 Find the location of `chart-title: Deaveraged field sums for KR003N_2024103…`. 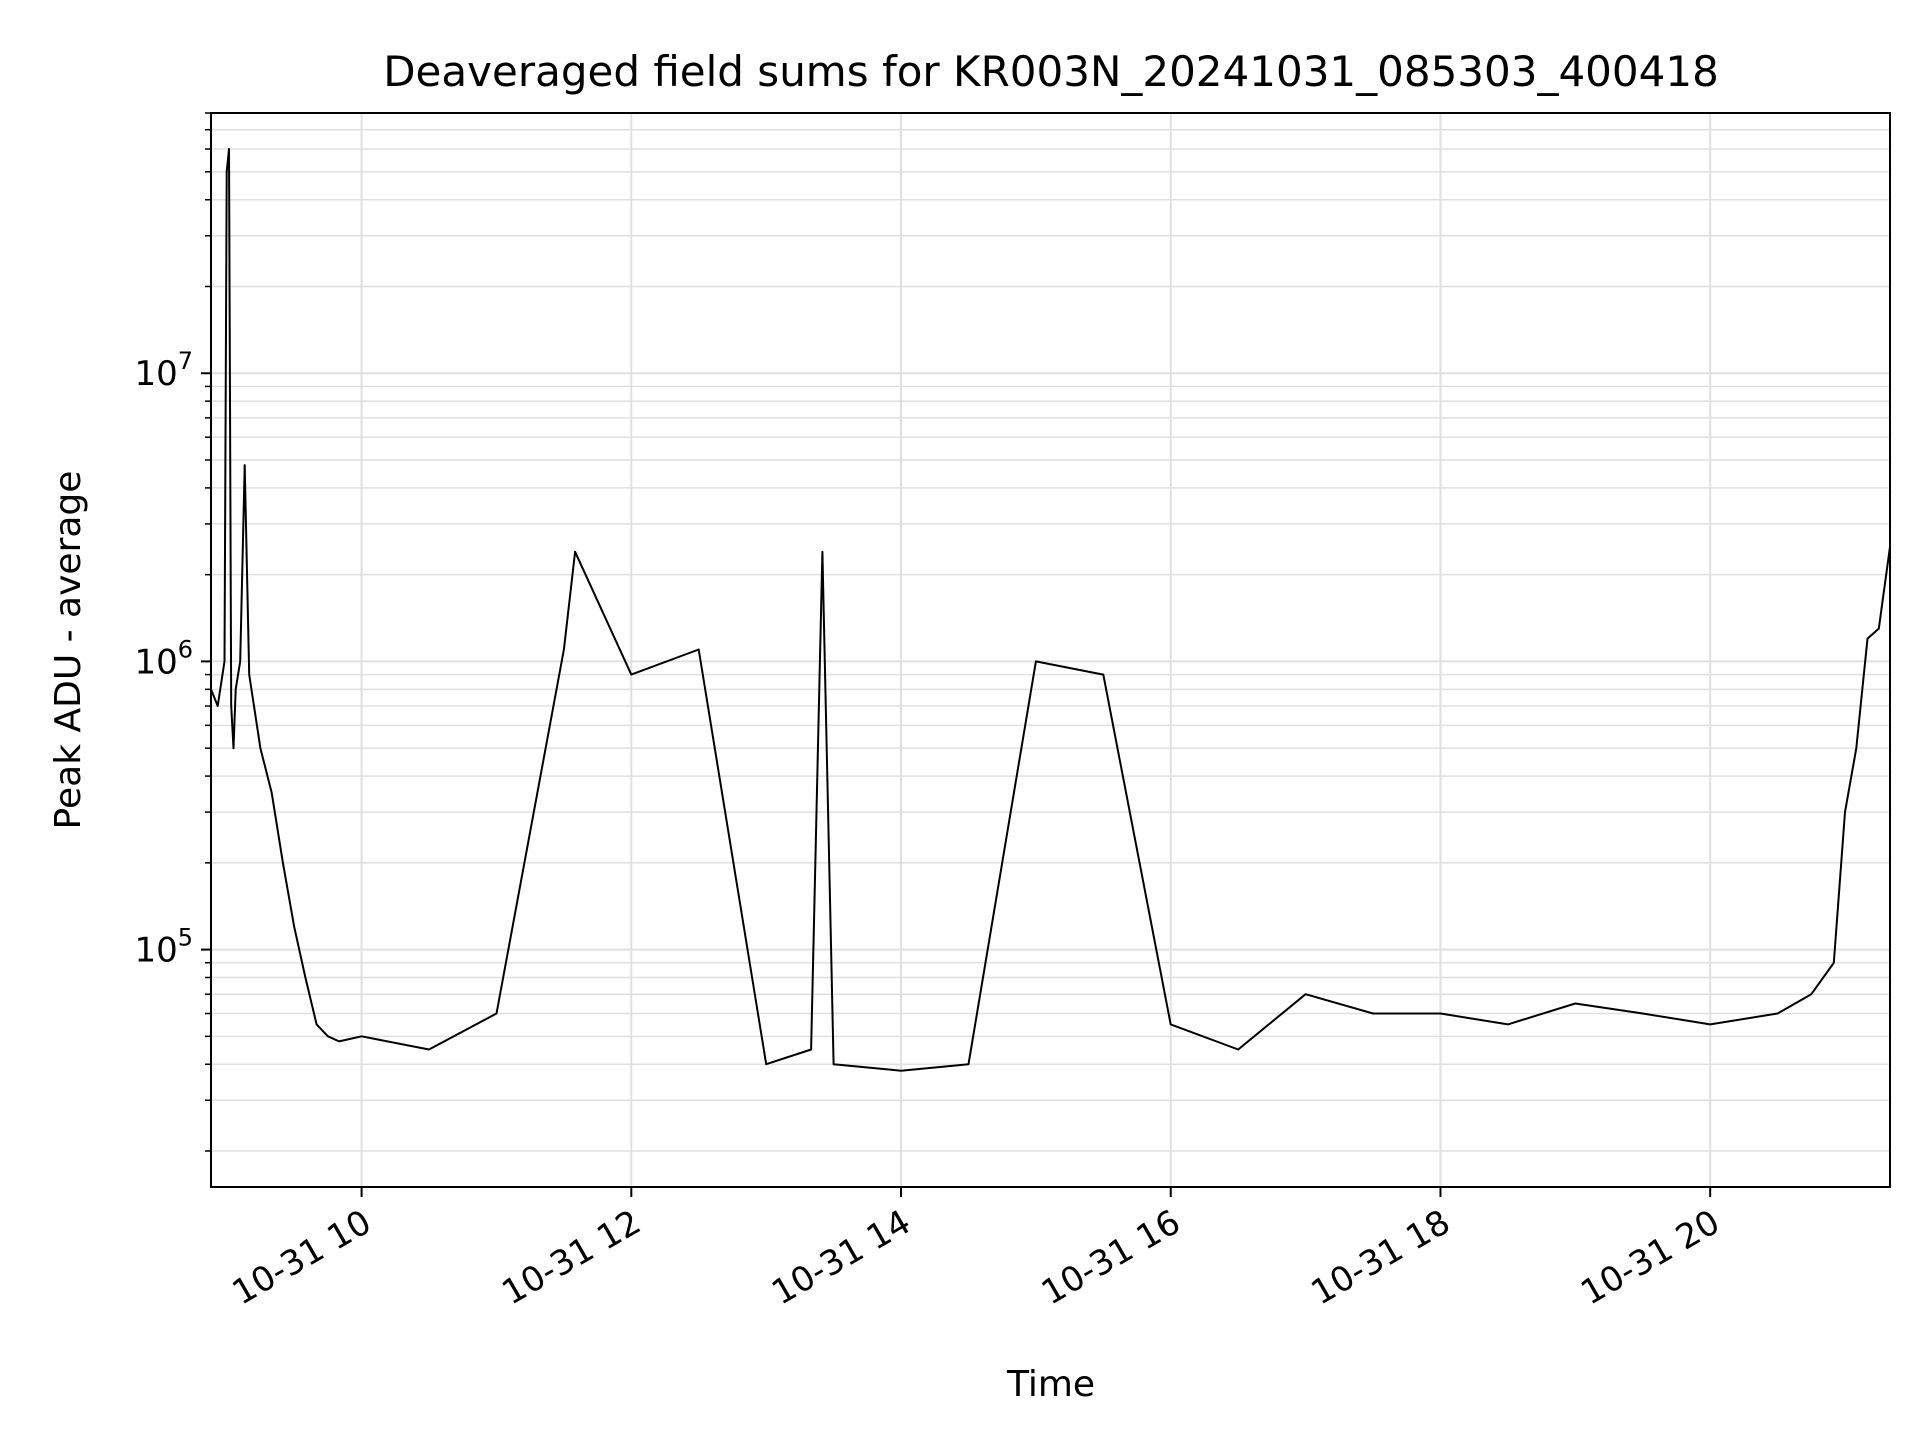

chart-title: Deaveraged field sums for KR003N_2024103… is located at coordinates (1051, 71).